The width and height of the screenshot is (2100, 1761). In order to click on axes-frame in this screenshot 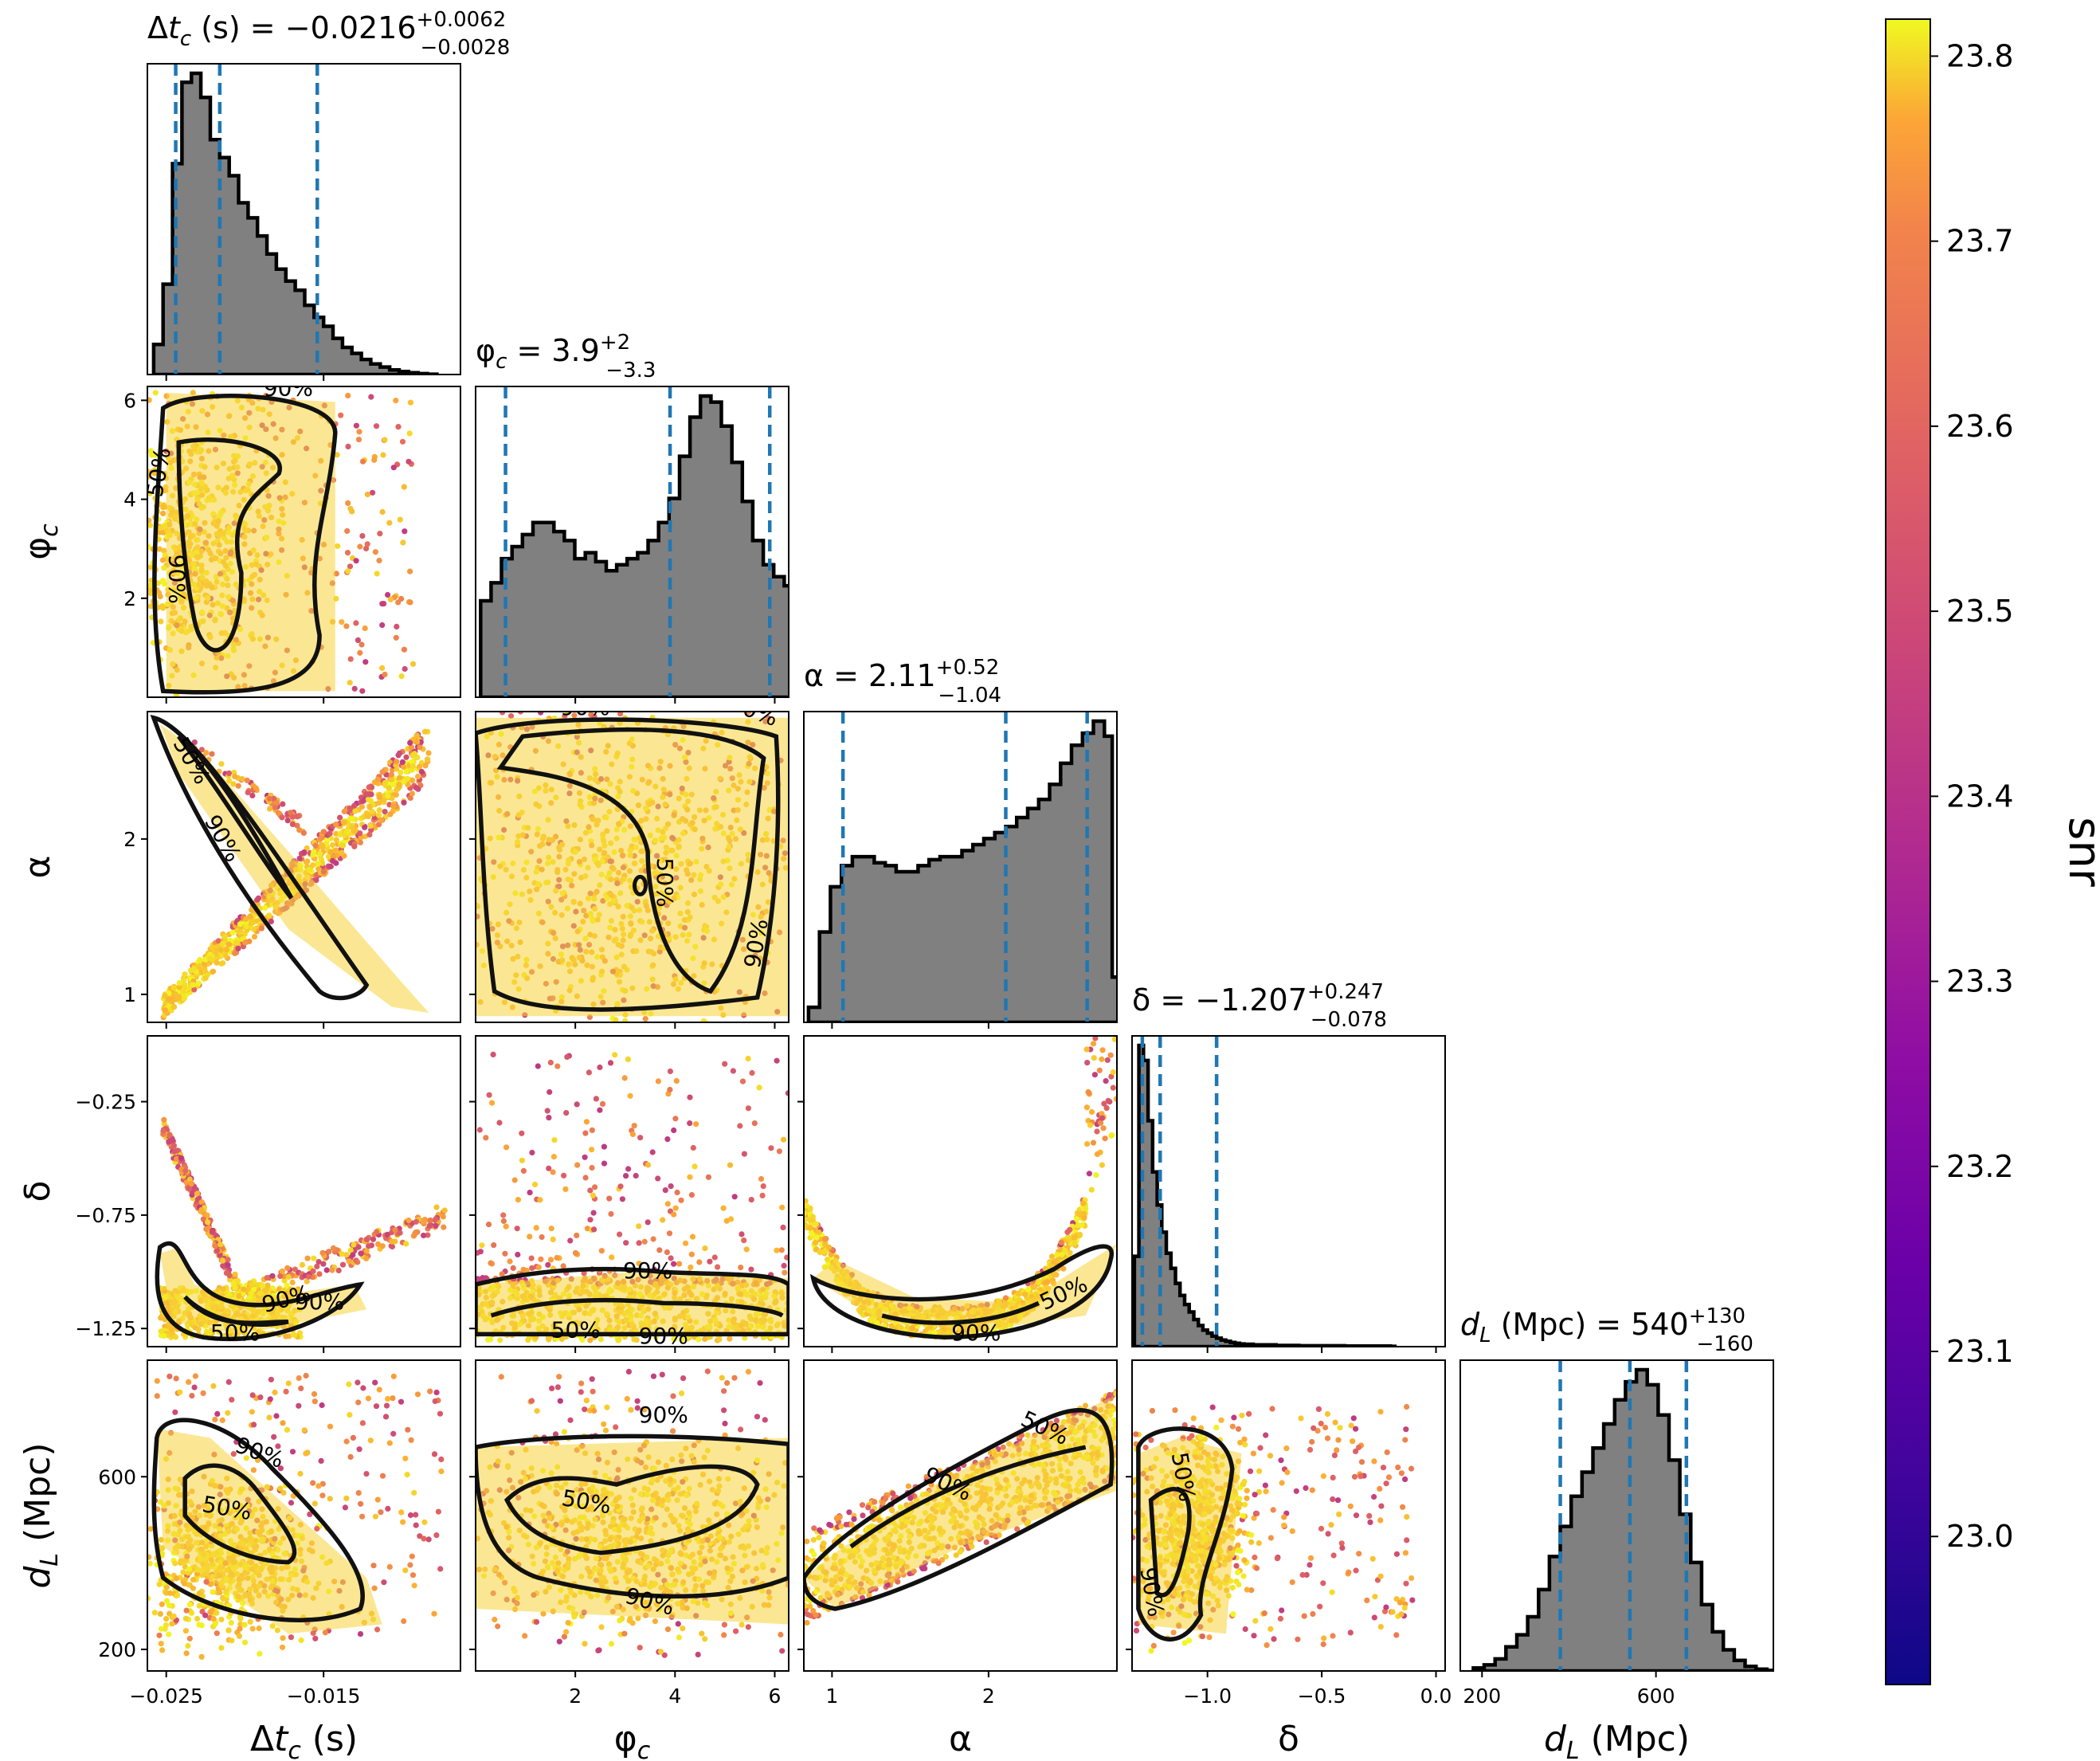, I will do `click(304, 1191)`.